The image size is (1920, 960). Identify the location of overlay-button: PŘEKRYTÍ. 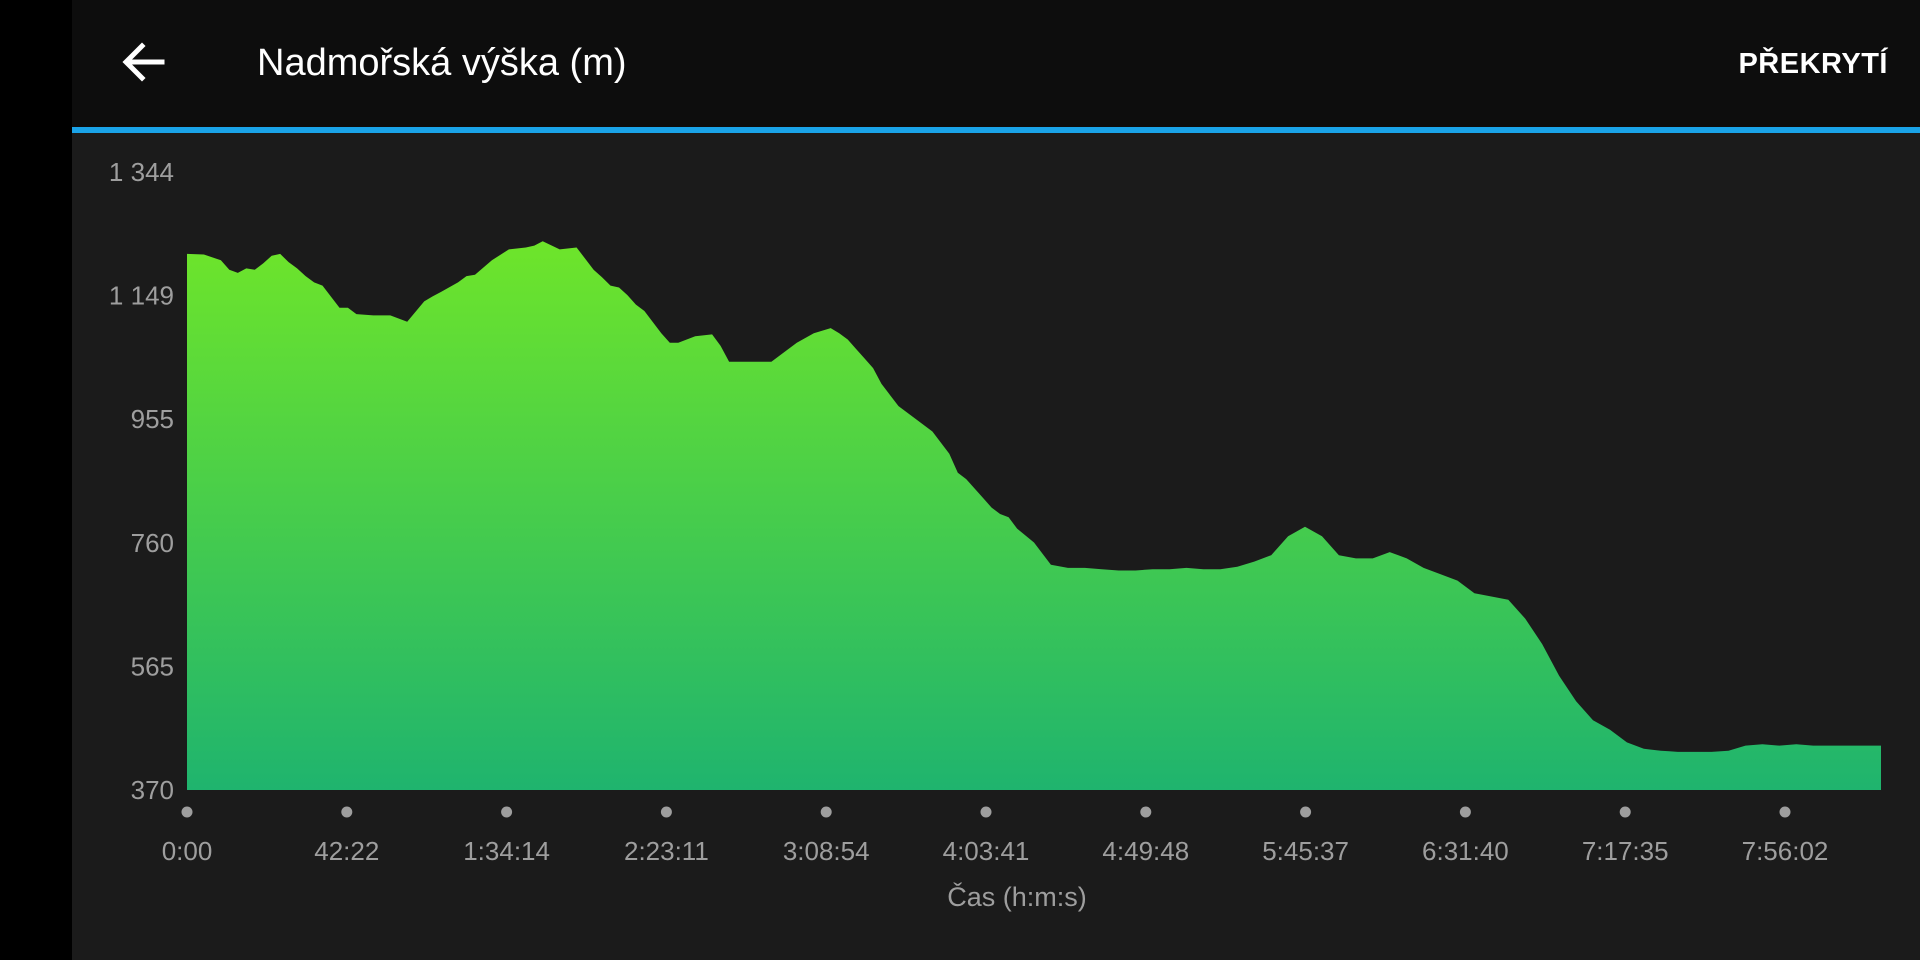
(1813, 64).